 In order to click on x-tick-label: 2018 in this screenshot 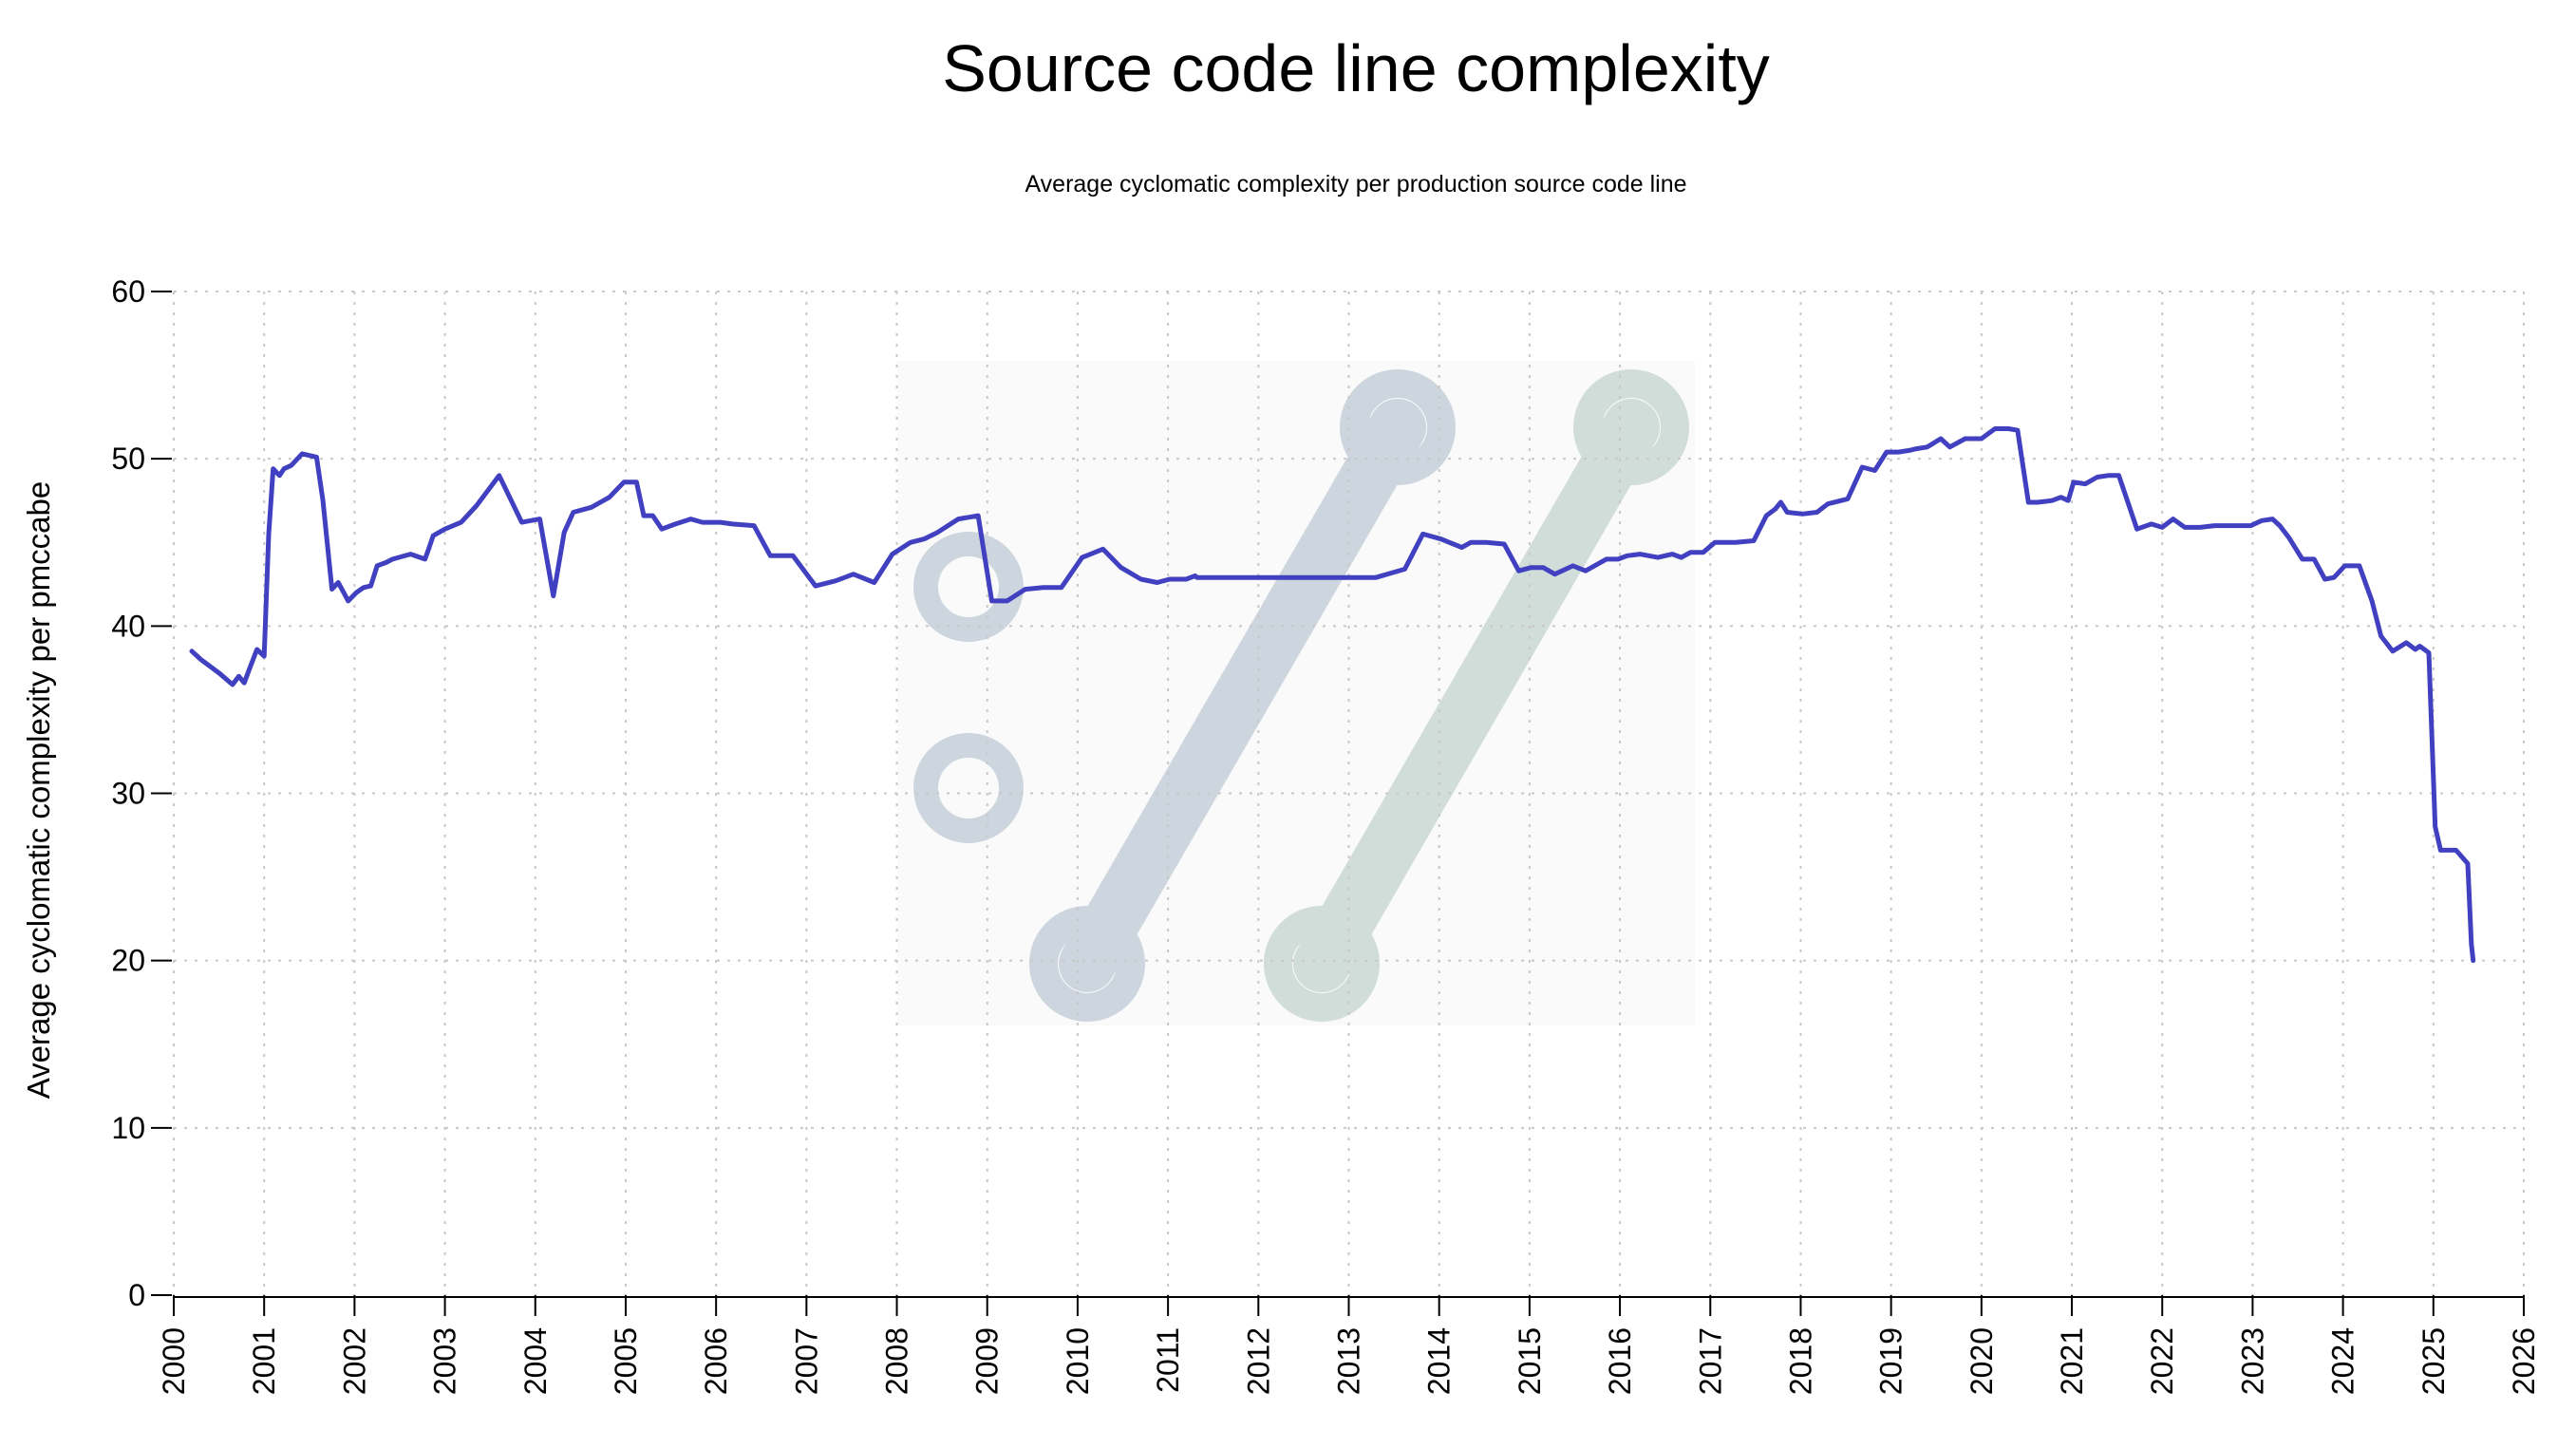, I will do `click(1800, 1361)`.